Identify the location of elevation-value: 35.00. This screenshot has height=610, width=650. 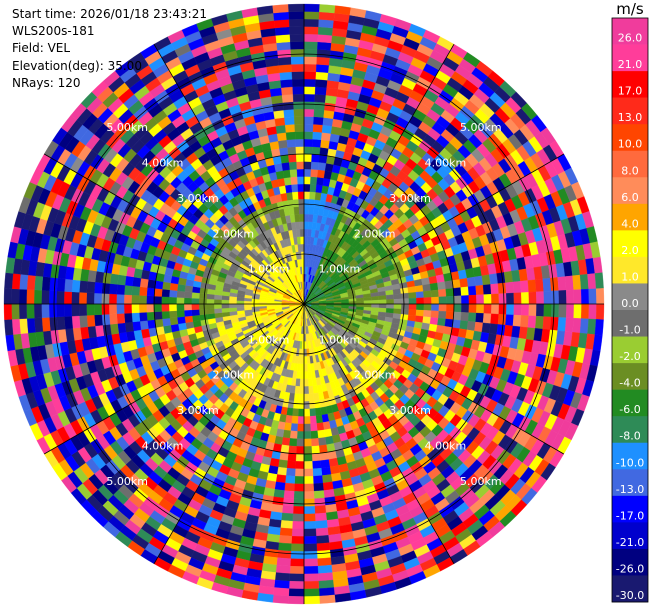
(124, 65).